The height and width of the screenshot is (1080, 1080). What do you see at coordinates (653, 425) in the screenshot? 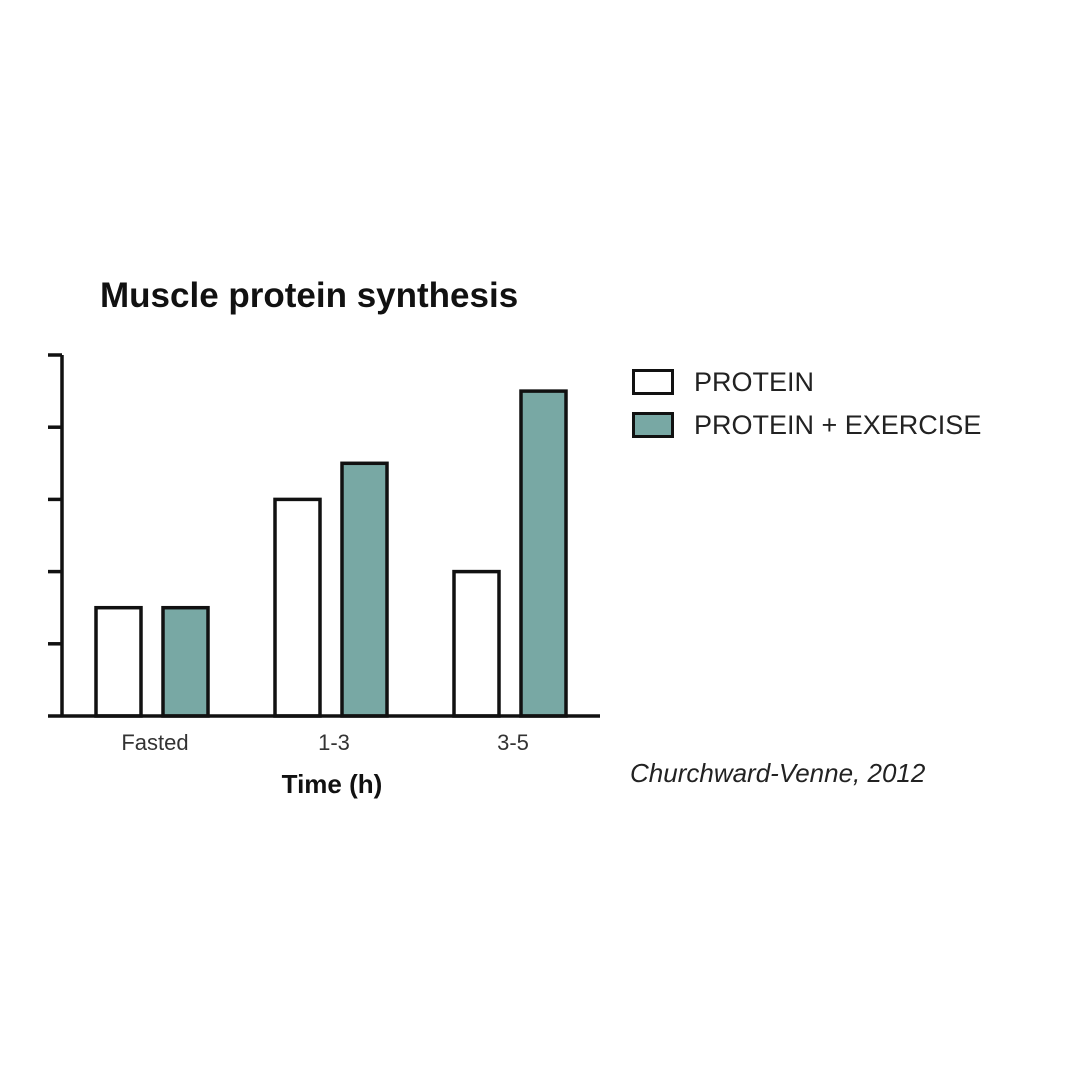
I see `legend-swatch-protein-exercise` at bounding box center [653, 425].